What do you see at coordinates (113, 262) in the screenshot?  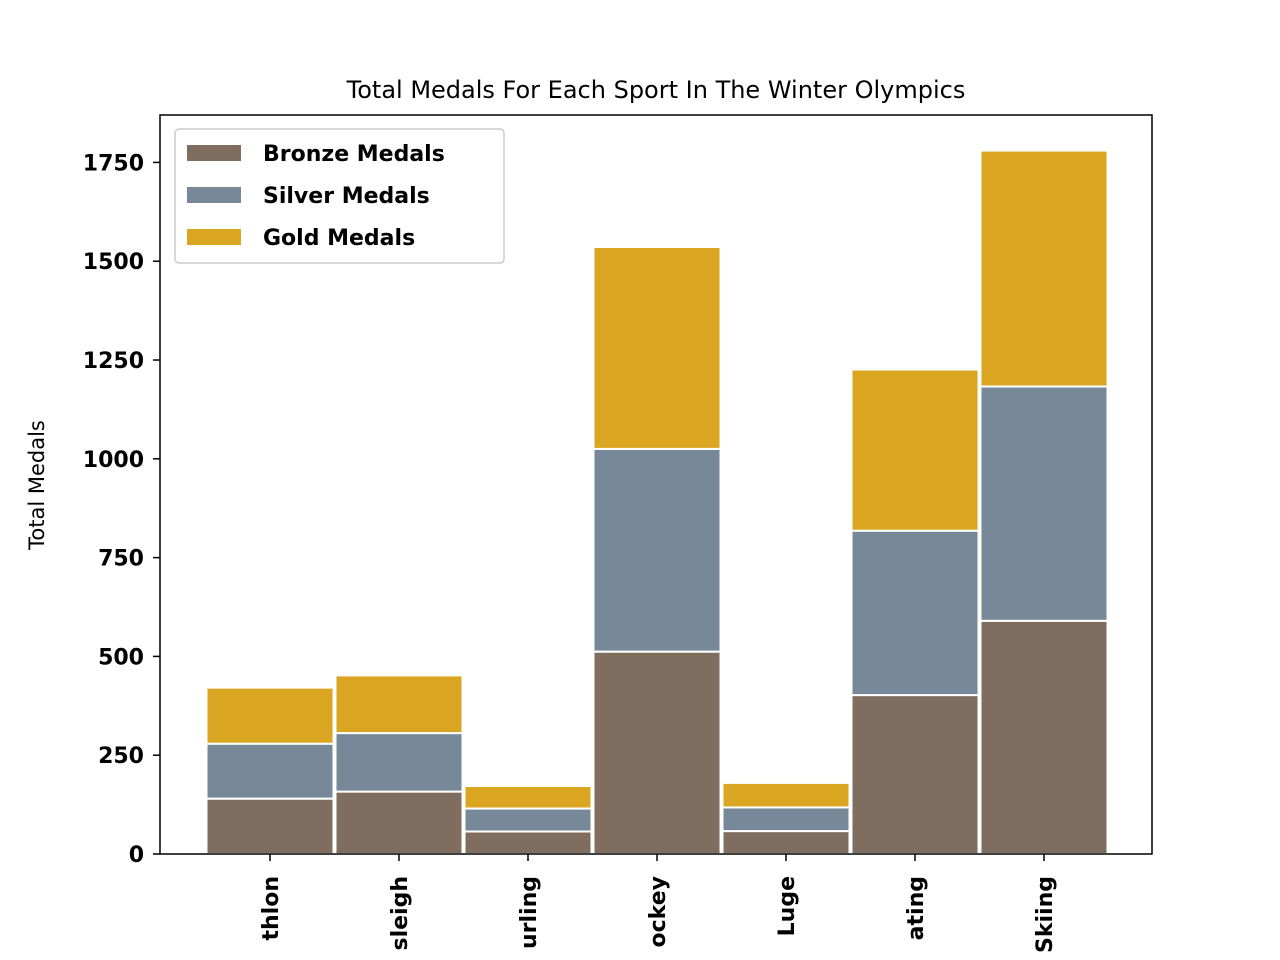 I see `y-tick-label: 1500` at bounding box center [113, 262].